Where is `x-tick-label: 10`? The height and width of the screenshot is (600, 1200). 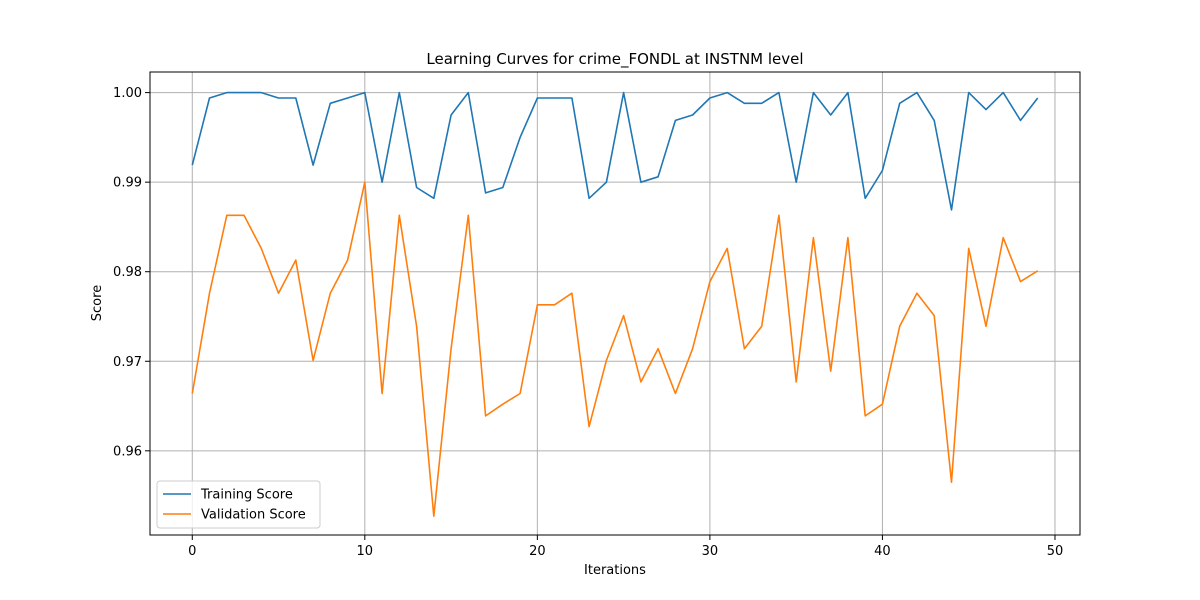
x-tick-label: 10 is located at coordinates (365, 551).